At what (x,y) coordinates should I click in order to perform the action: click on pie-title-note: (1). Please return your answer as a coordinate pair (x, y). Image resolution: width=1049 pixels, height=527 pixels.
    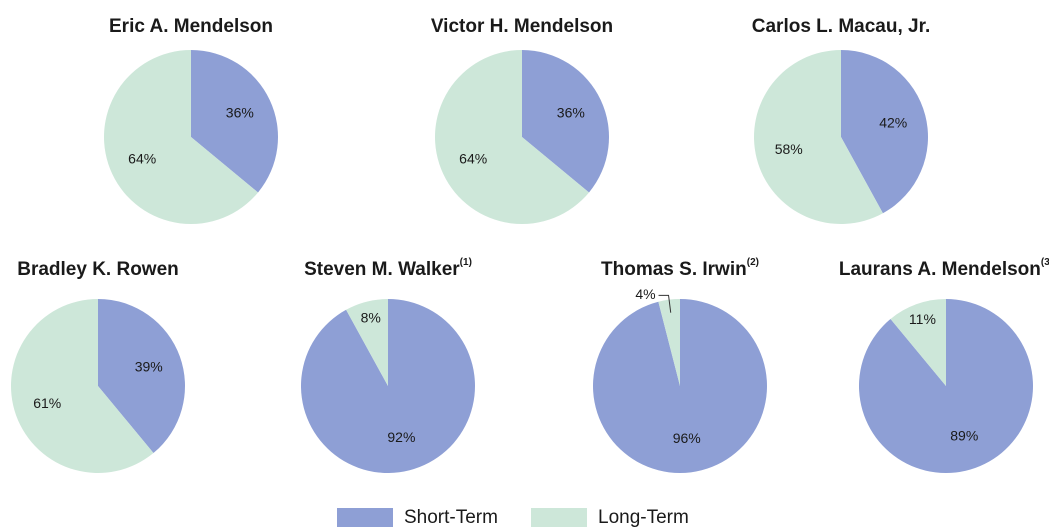
    Looking at the image, I should click on (466, 262).